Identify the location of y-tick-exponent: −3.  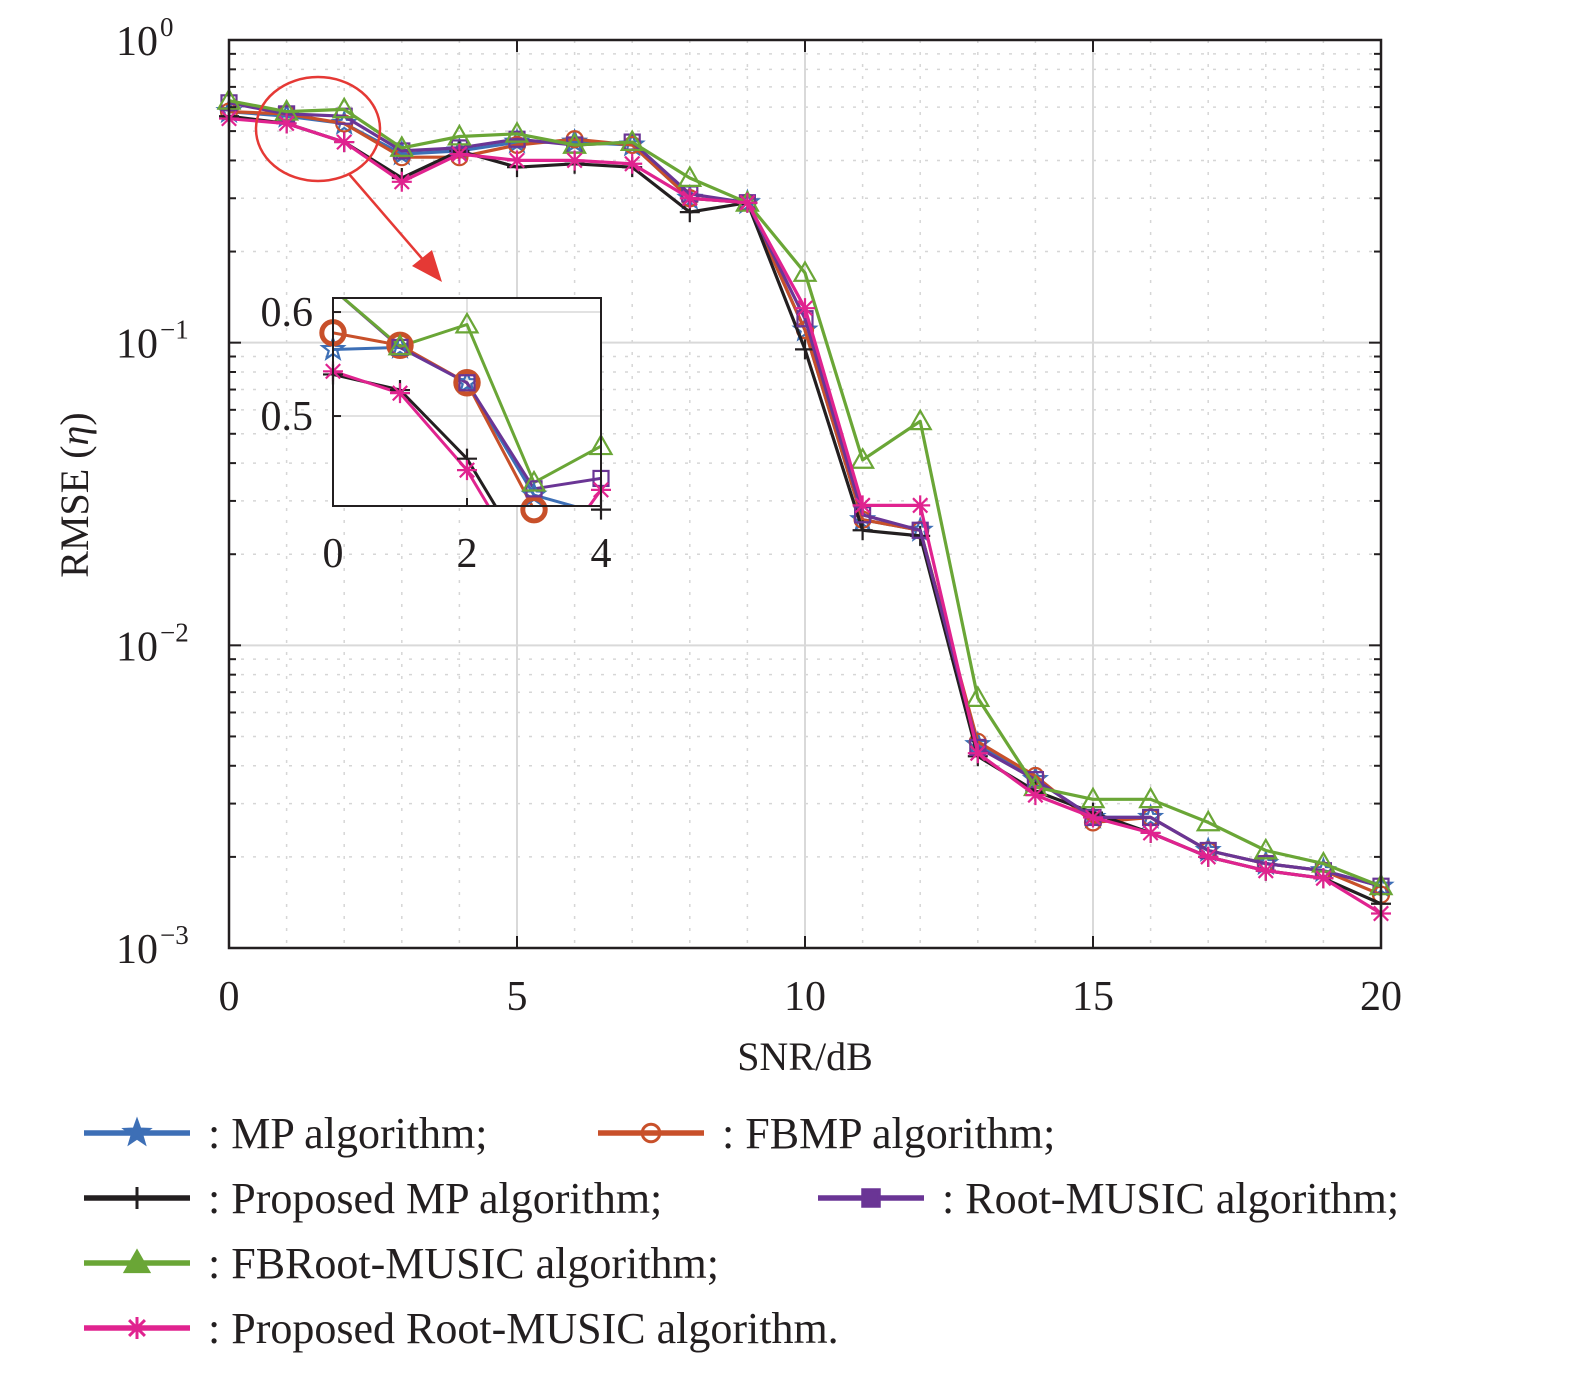
(174, 935).